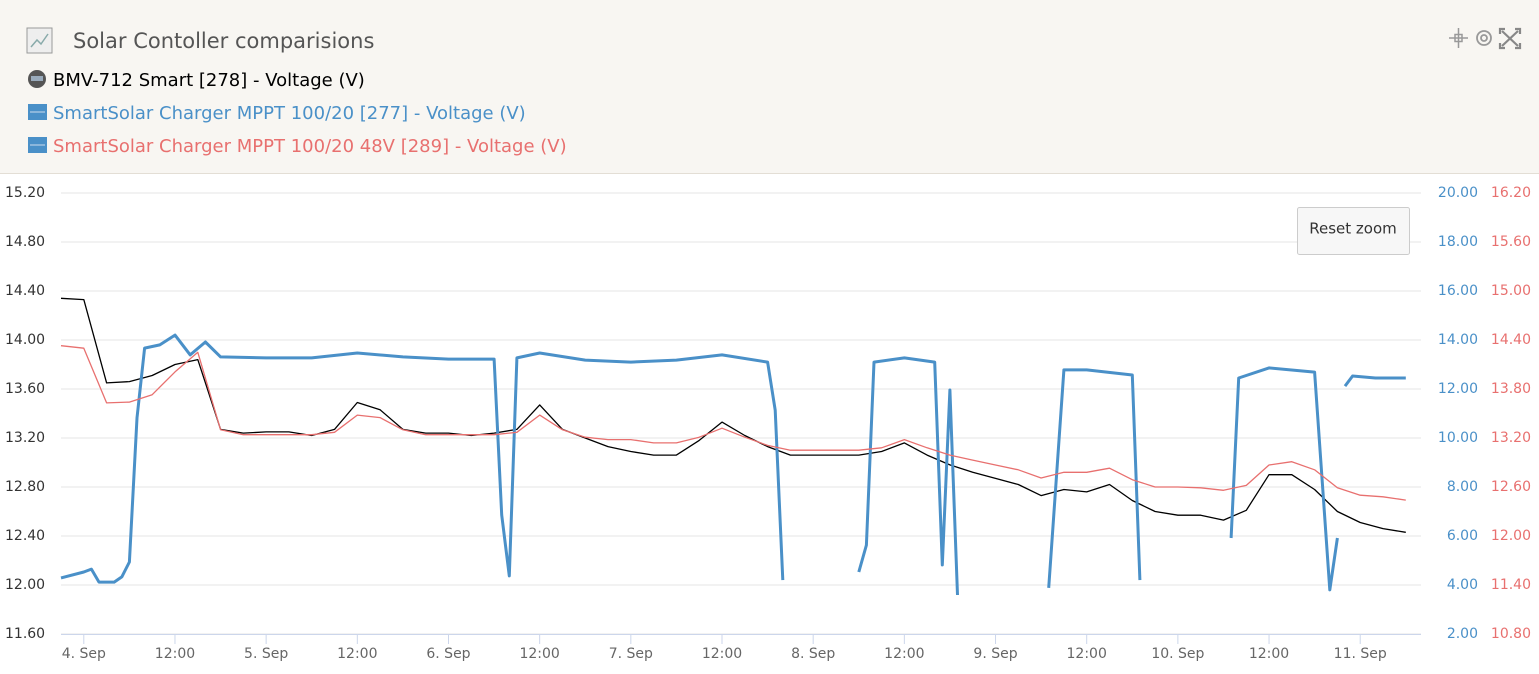  I want to click on settings-icon, so click(1484, 38).